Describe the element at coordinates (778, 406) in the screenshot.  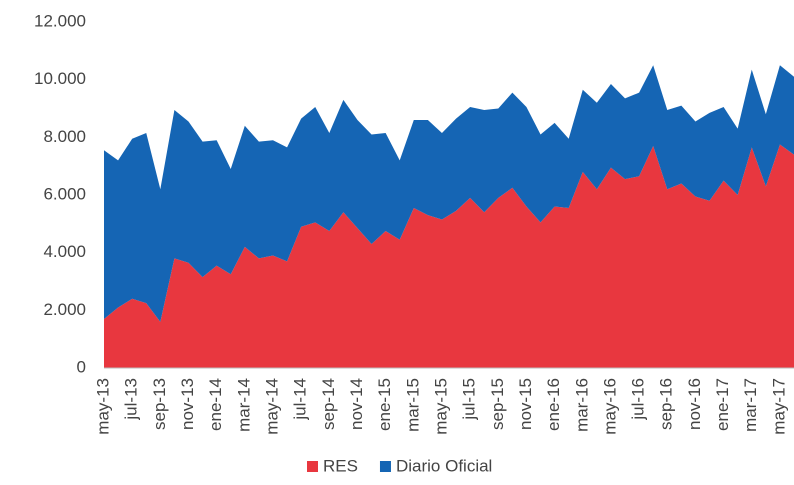
I see `x-tick-label: may-17` at that location.